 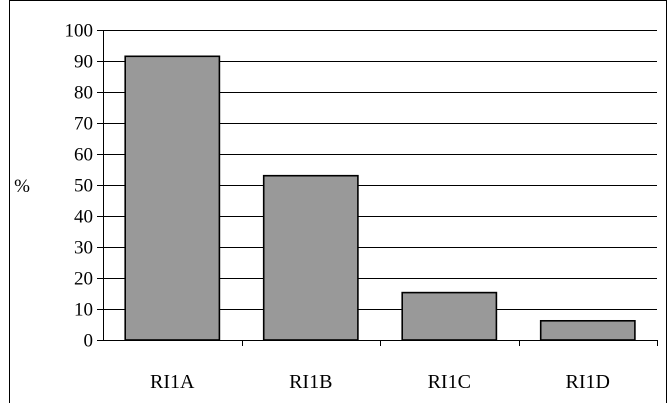 I want to click on x-category-label-RI1C: RI1C, so click(x=449, y=382).